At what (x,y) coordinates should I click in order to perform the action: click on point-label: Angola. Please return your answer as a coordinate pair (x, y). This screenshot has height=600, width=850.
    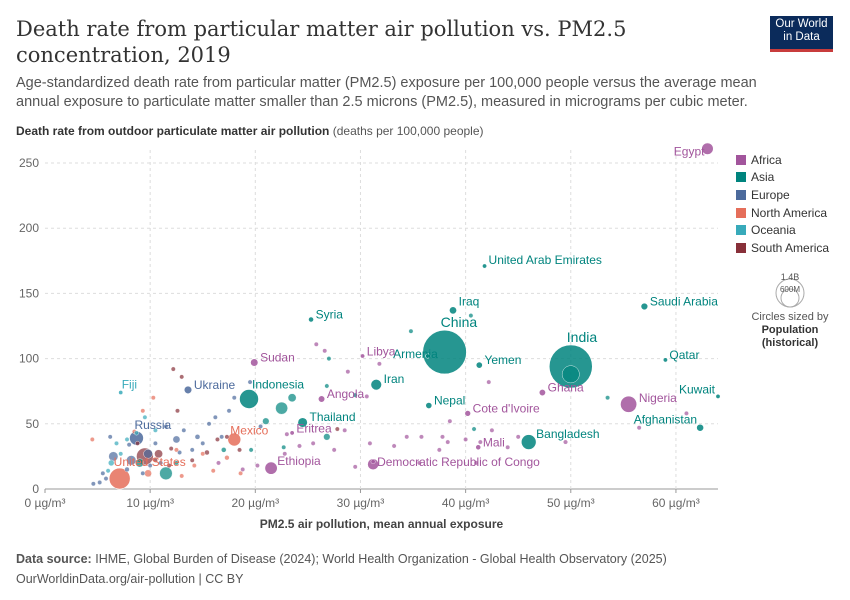
    Looking at the image, I should click on (346, 394).